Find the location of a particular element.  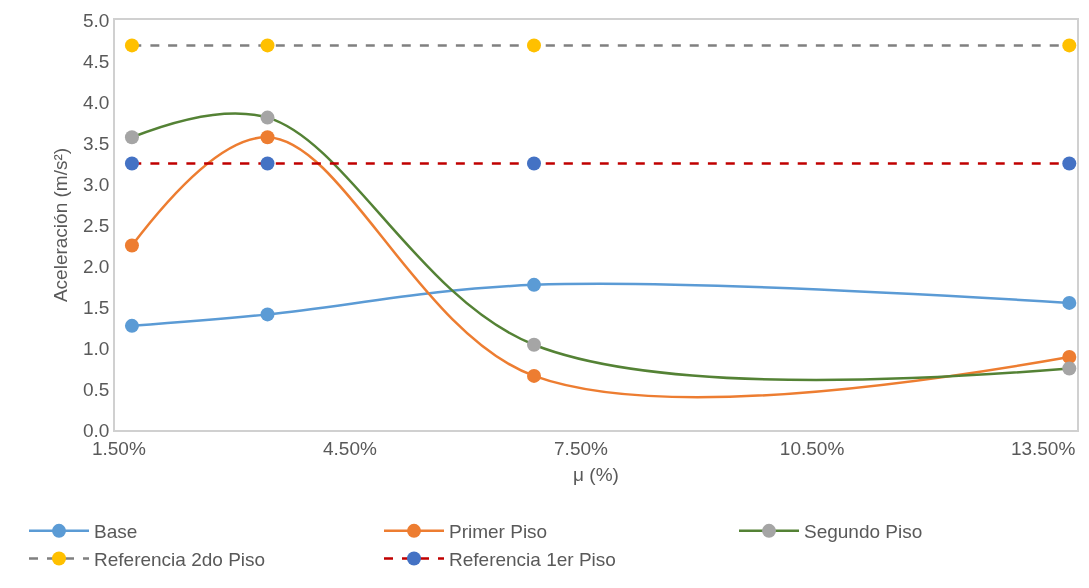

y-tick-label: 1.0 is located at coordinates (96, 348).